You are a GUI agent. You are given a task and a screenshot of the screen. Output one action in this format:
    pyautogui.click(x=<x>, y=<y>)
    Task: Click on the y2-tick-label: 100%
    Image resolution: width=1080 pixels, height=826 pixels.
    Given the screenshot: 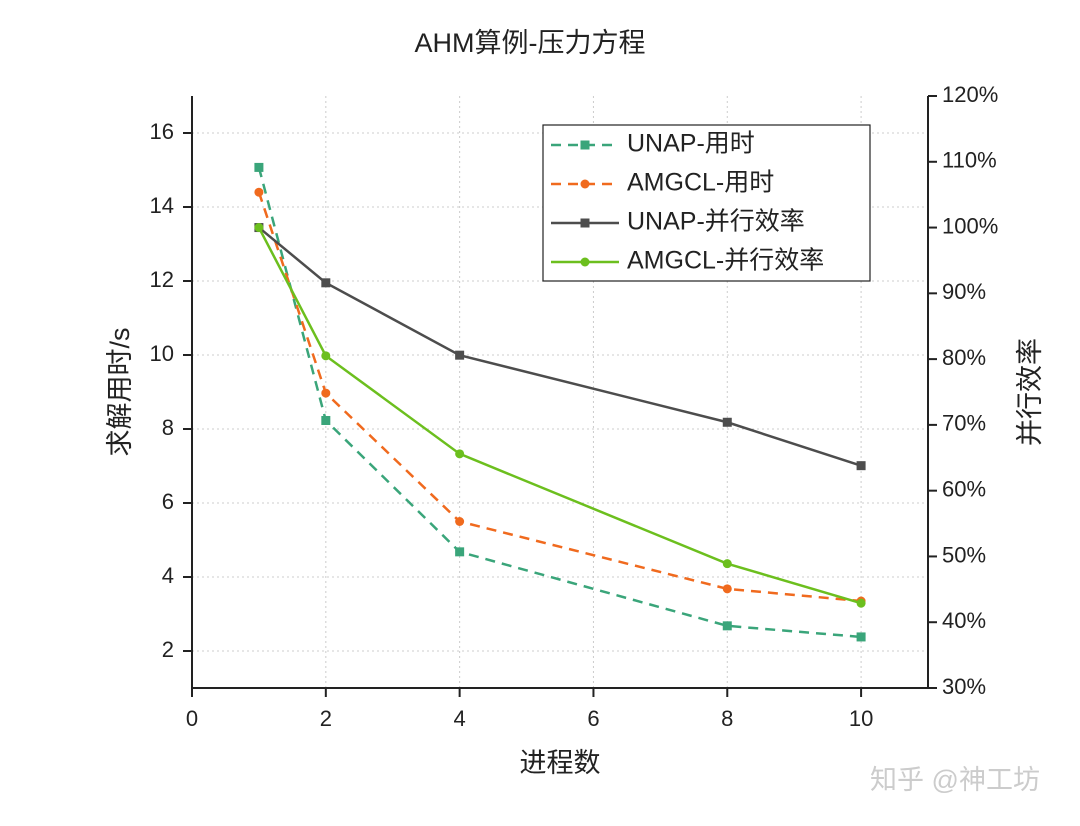 What is the action you would take?
    pyautogui.click(x=970, y=225)
    